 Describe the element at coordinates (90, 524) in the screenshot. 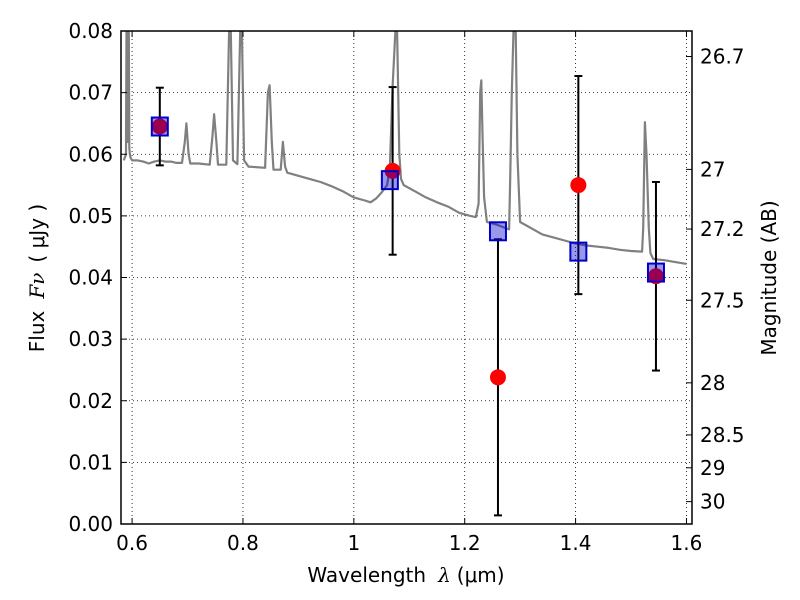

I see `y-tick-label: 0.00` at that location.